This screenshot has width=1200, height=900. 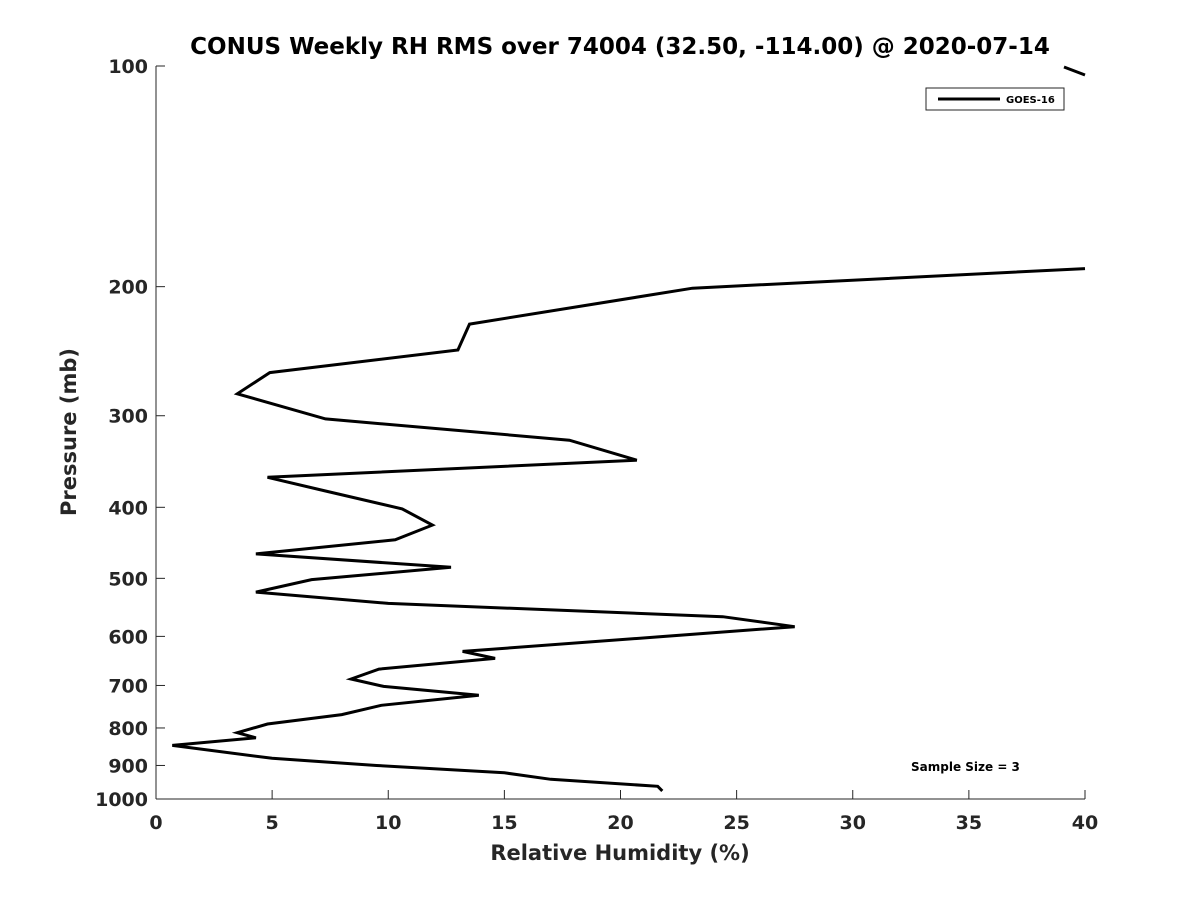 What do you see at coordinates (155, 823) in the screenshot?
I see `x-tick-label: 0` at bounding box center [155, 823].